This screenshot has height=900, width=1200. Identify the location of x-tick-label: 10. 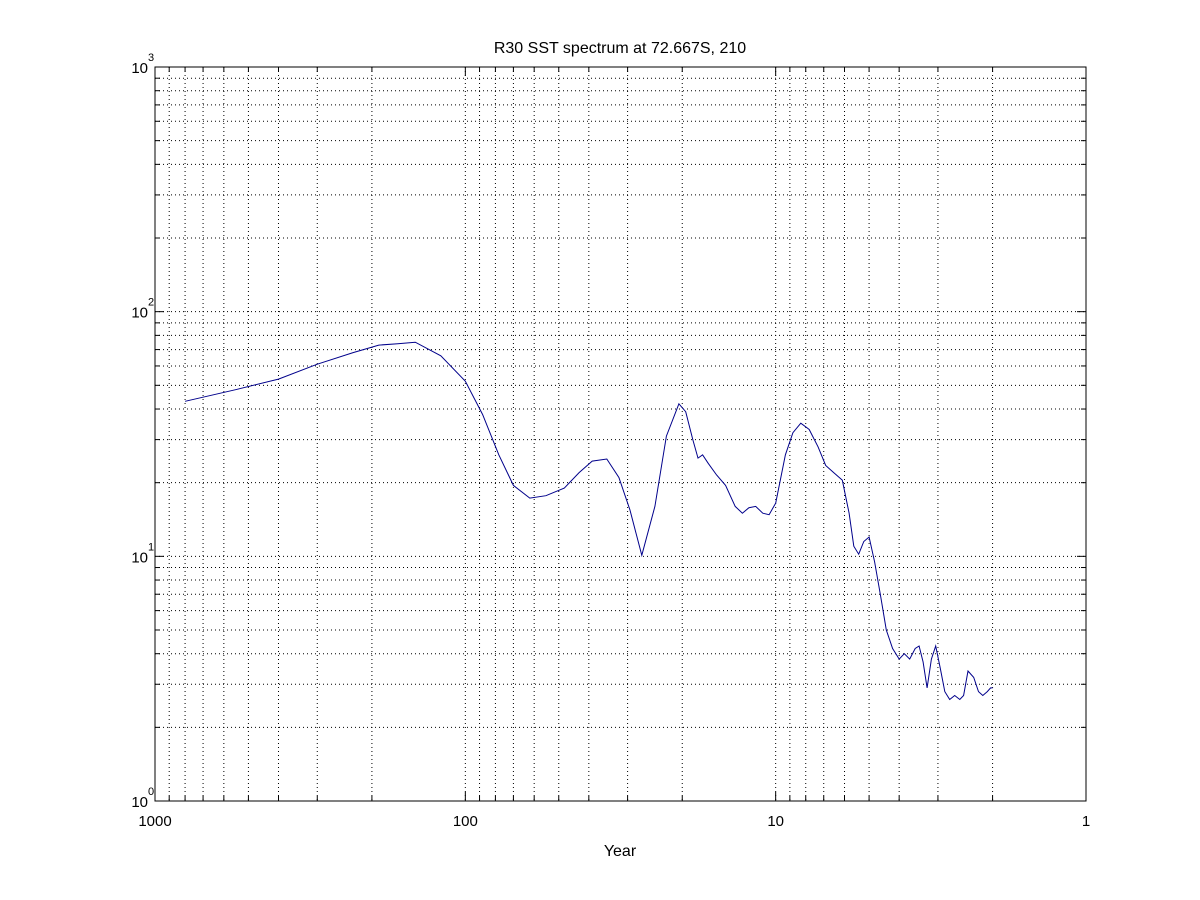
(775, 821).